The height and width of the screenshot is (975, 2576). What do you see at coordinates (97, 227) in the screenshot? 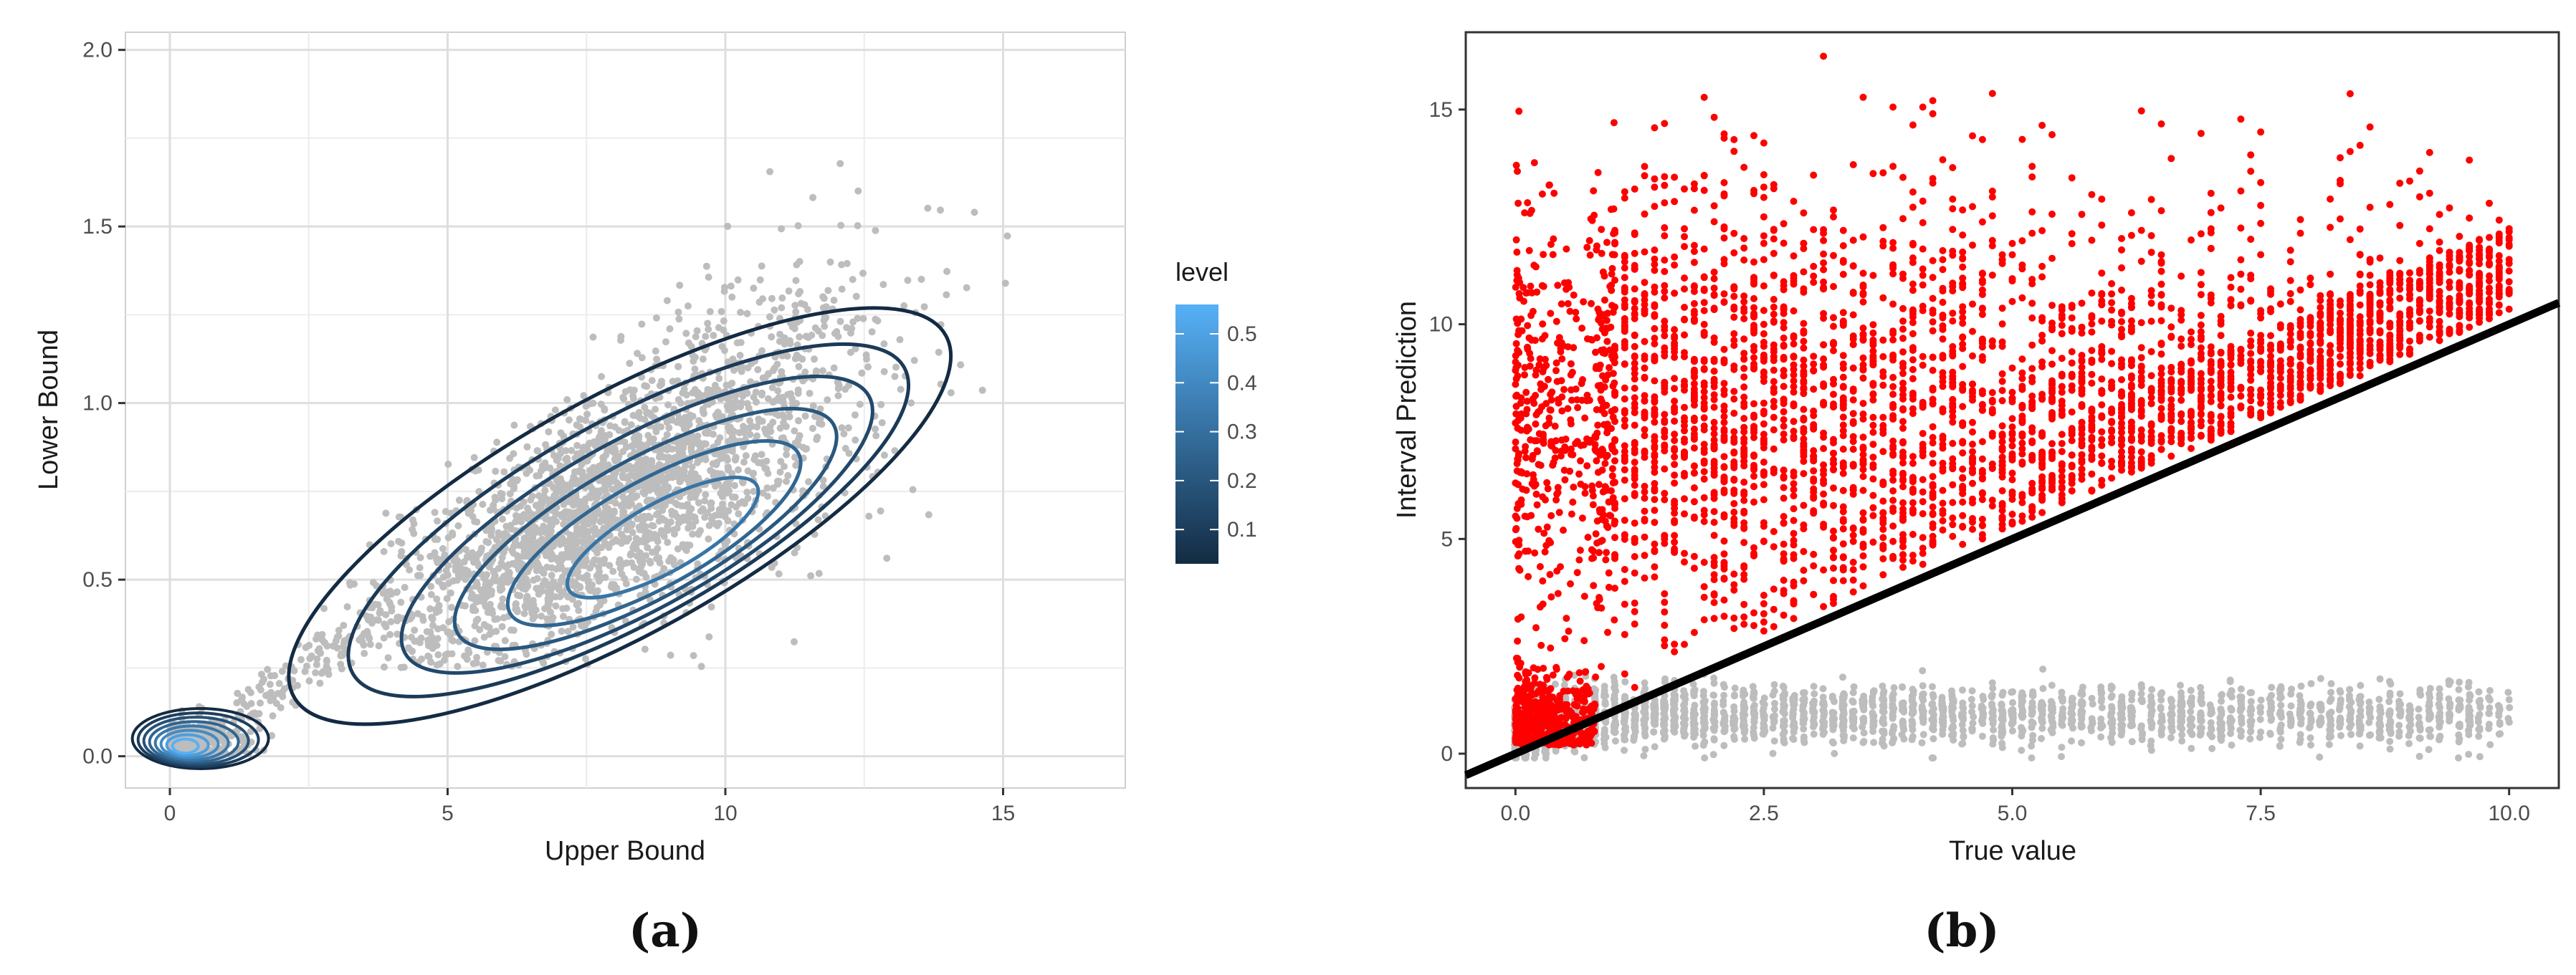
I see `y-tick-label: 1.5` at bounding box center [97, 227].